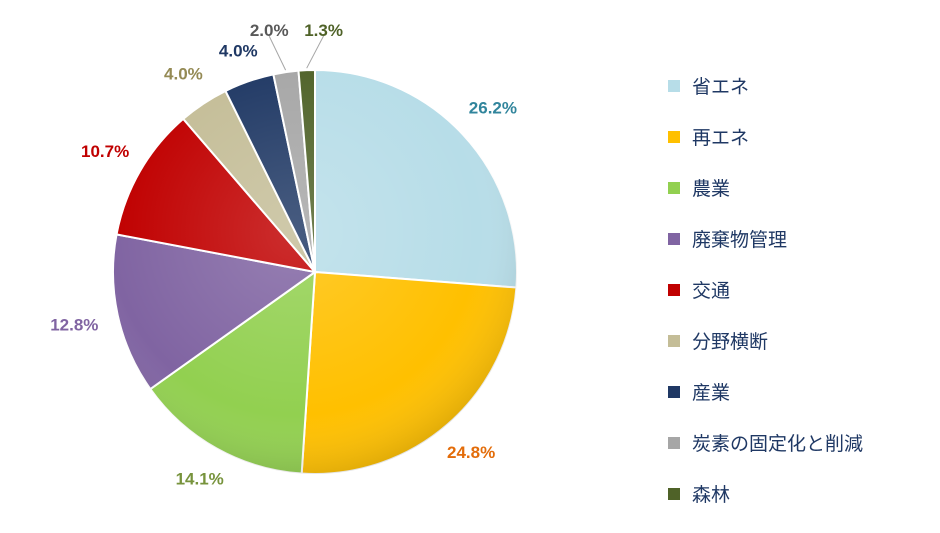  Describe the element at coordinates (711, 189) in the screenshot. I see `legend-label: 農業` at that location.